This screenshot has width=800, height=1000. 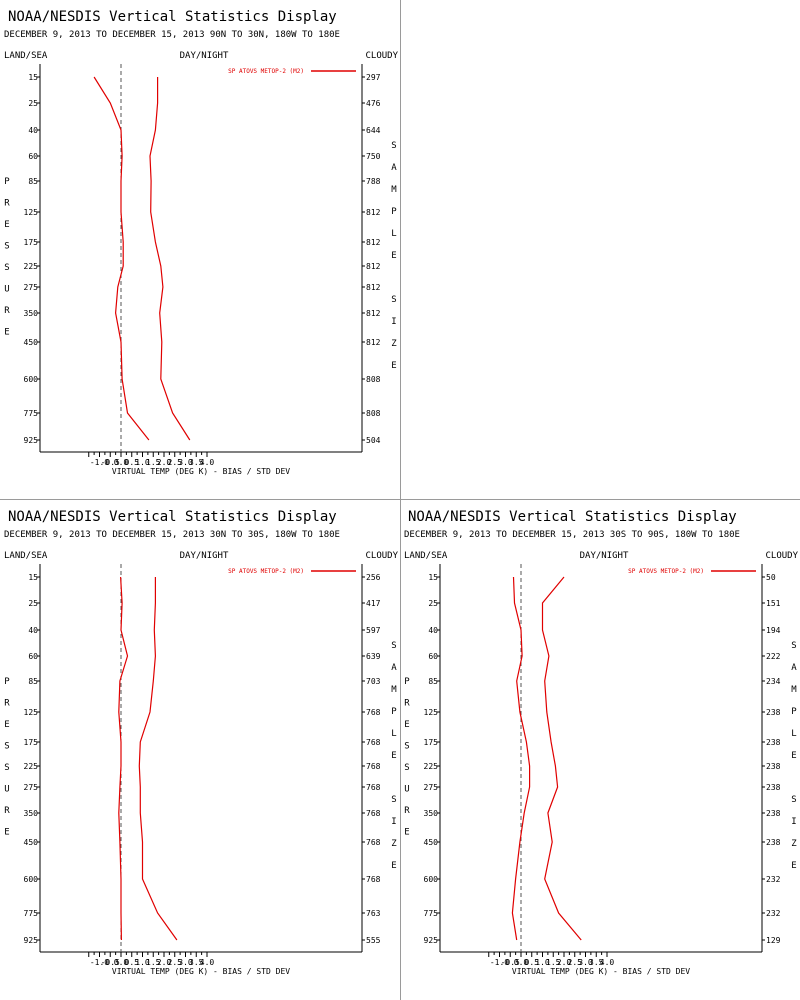 What do you see at coordinates (773, 603) in the screenshot?
I see `sample-size-label: 151` at bounding box center [773, 603].